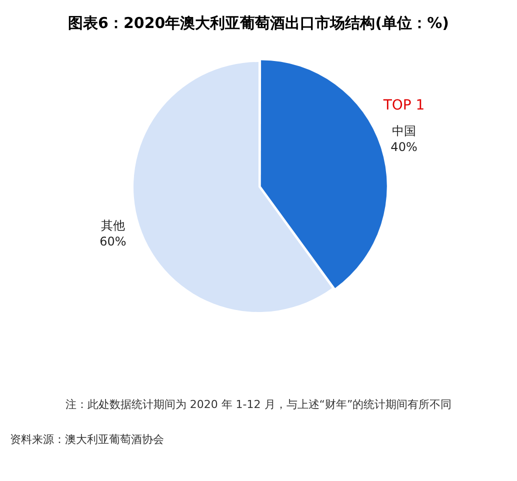 The height and width of the screenshot is (481, 517). Describe the element at coordinates (258, 23) in the screenshot. I see `chart-title: 图表6：2020年澳大利亚葡萄酒出口市场结构(单位：%)` at that location.